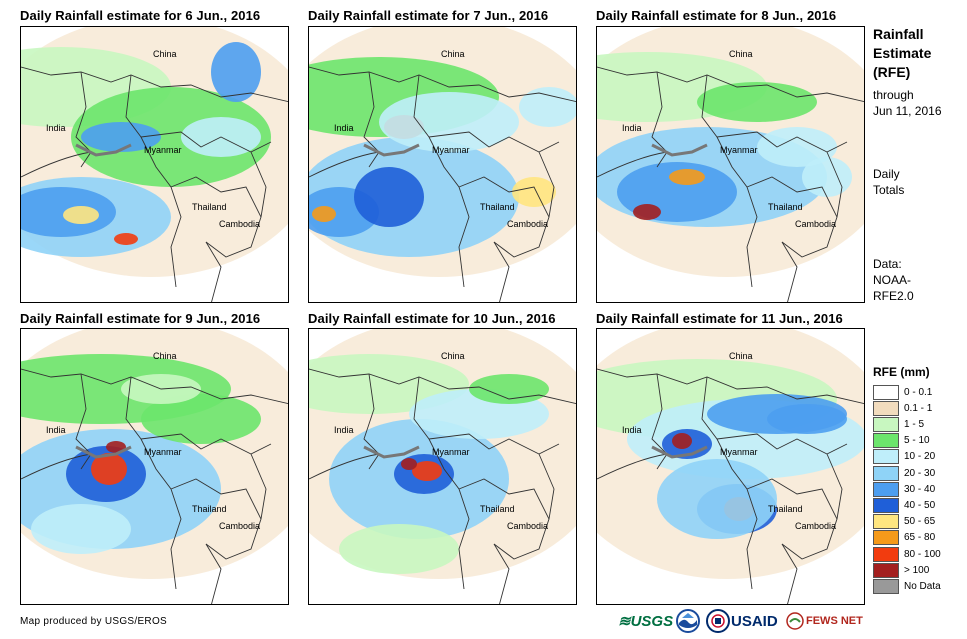  Describe the element at coordinates (904, 473) in the screenshot. I see `legend-item: 20 - 30` at that location.